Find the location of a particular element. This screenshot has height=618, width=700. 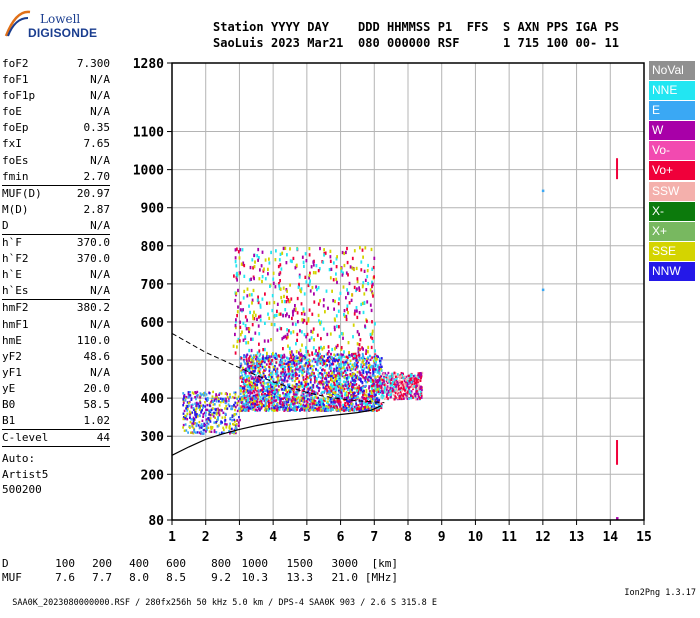

muf-row-value: 13.3 is located at coordinates (300, 577).